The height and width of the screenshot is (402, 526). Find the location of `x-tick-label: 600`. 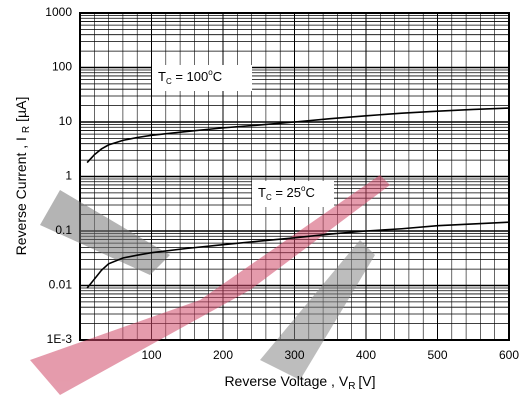

x-tick-label: 600 is located at coordinates (509, 355).